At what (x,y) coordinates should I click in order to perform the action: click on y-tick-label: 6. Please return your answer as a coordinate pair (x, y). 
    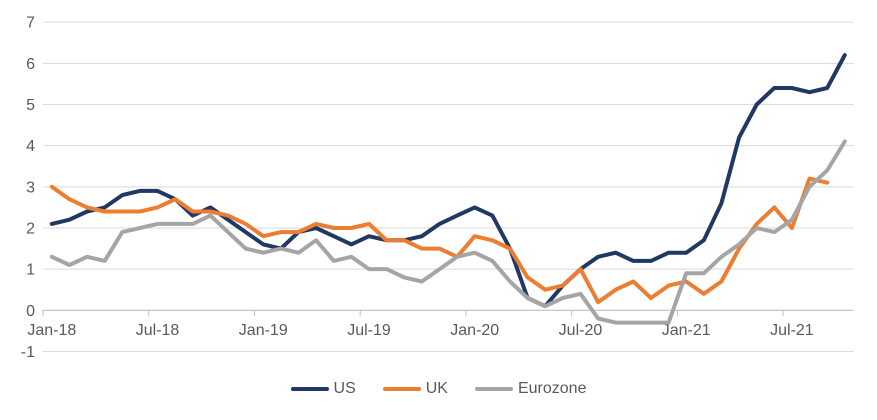
    Looking at the image, I should click on (30, 64).